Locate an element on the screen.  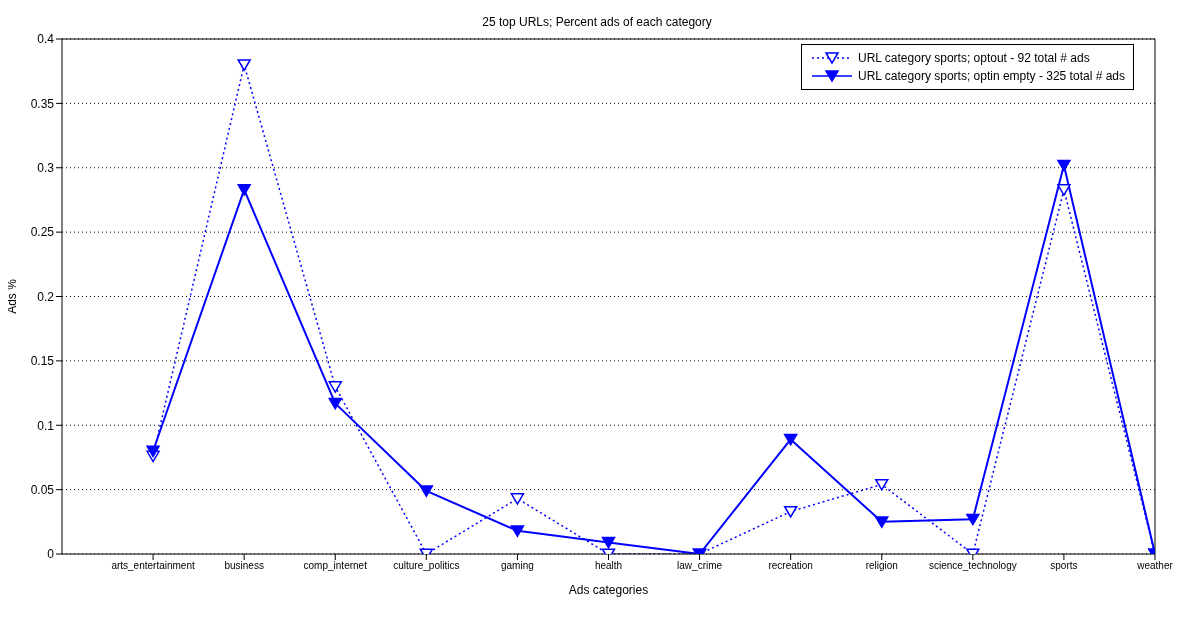
y-tick-label: 0.15 is located at coordinates (42, 361).